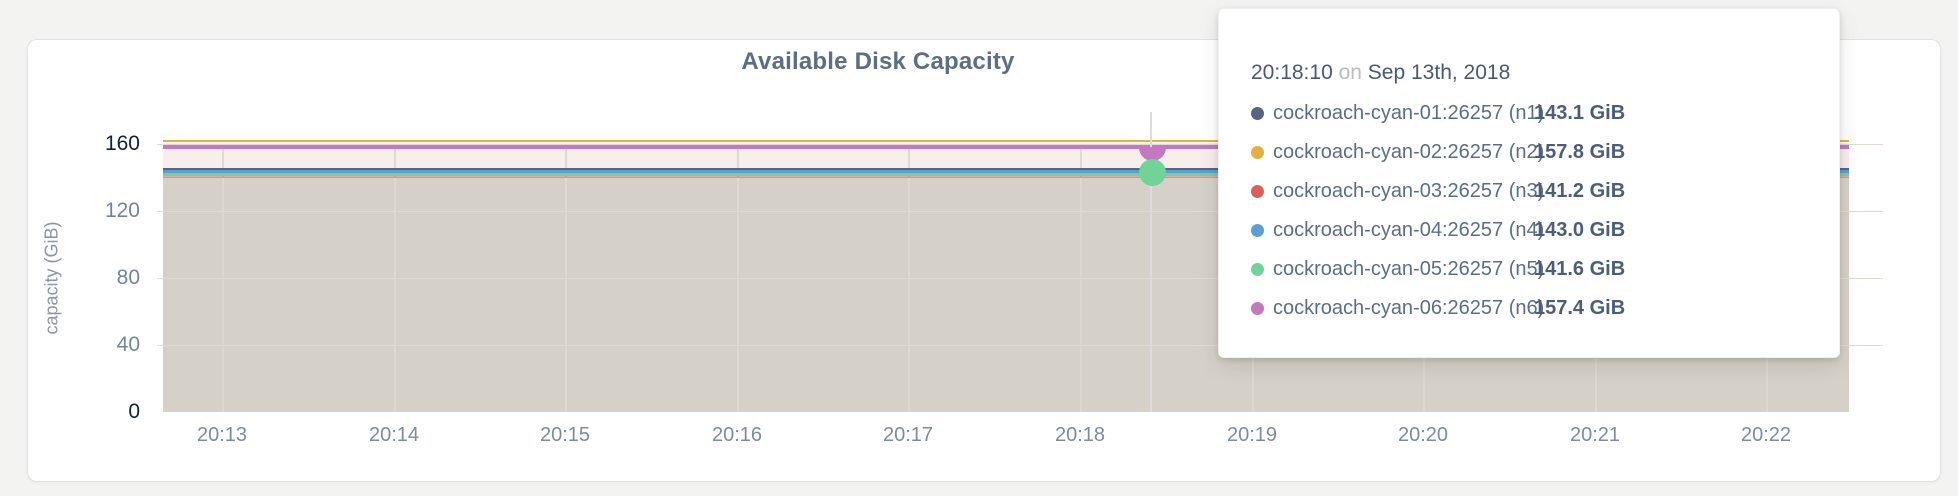  I want to click on chart-title: Available Disk Capacity, so click(878, 61).